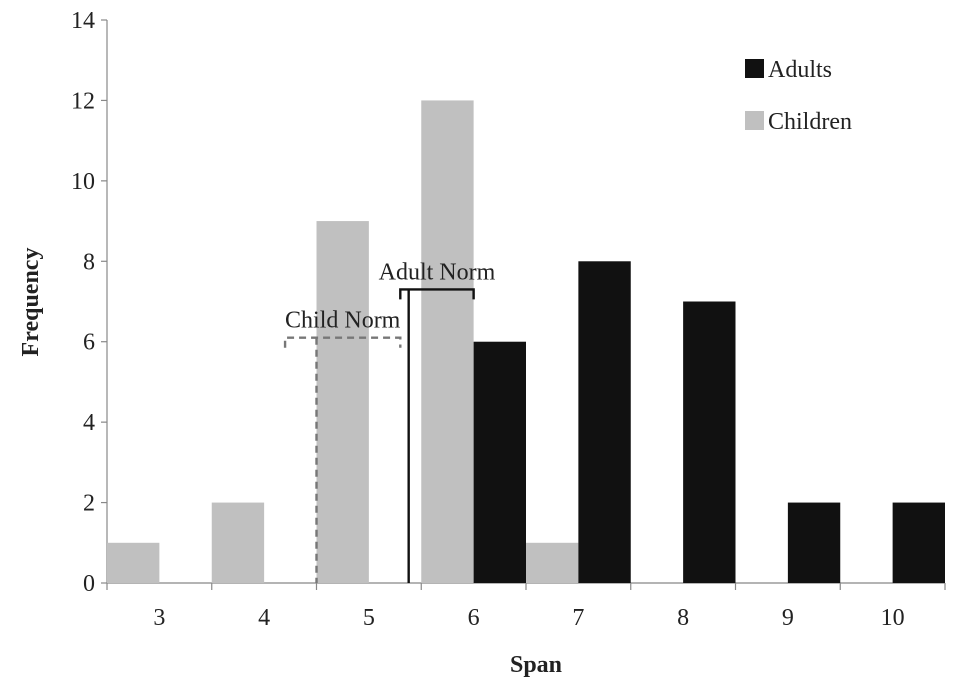  What do you see at coordinates (89, 302) in the screenshot?
I see `y-axis: 0 2 4 6 8 10 12 14` at bounding box center [89, 302].